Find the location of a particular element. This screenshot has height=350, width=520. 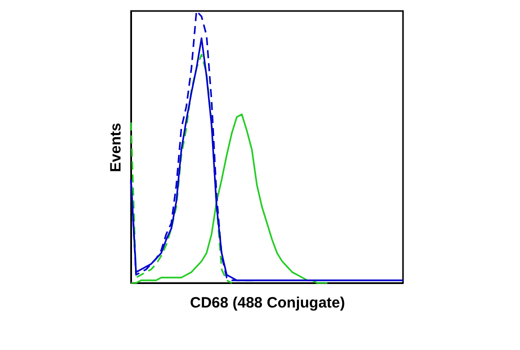

y-axis-title: Events is located at coordinates (116, 147).